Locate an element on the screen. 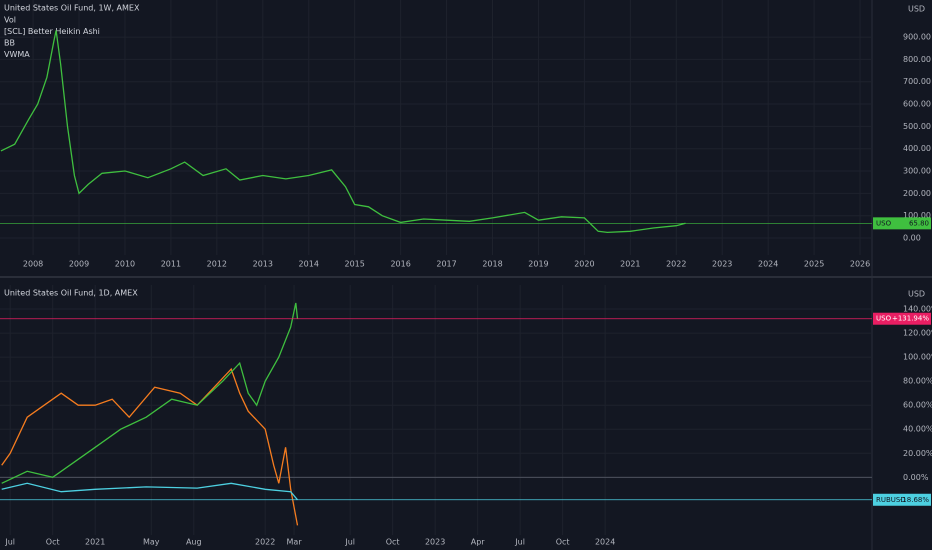 The height and width of the screenshot is (550, 932). y-tick-label: 0.00% is located at coordinates (916, 477).